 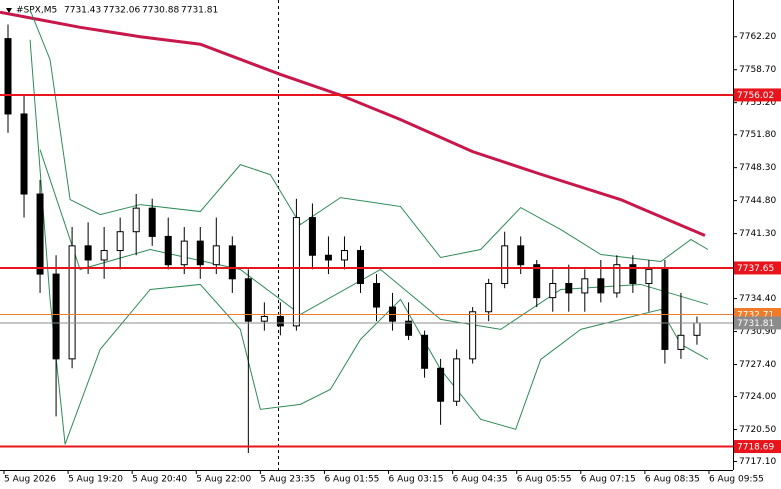 What do you see at coordinates (757, 332) in the screenshot?
I see `y-tick-label: 7730.90` at bounding box center [757, 332].